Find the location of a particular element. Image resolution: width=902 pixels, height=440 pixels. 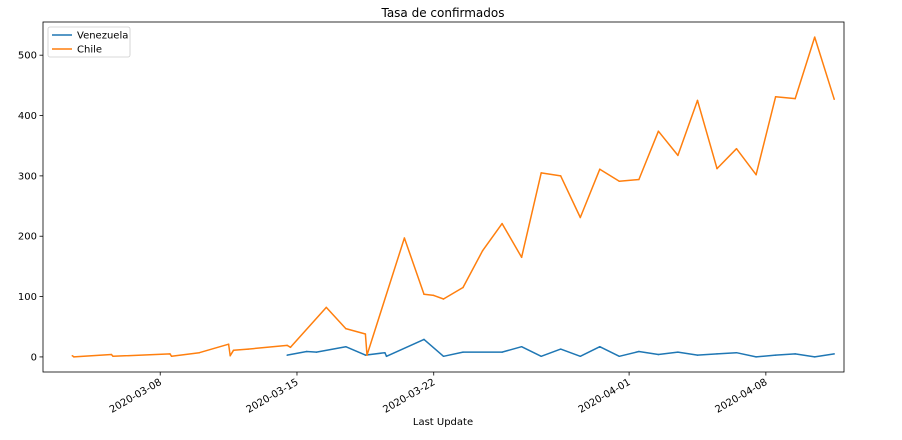

y-tick-label: 0 is located at coordinates (34, 357).